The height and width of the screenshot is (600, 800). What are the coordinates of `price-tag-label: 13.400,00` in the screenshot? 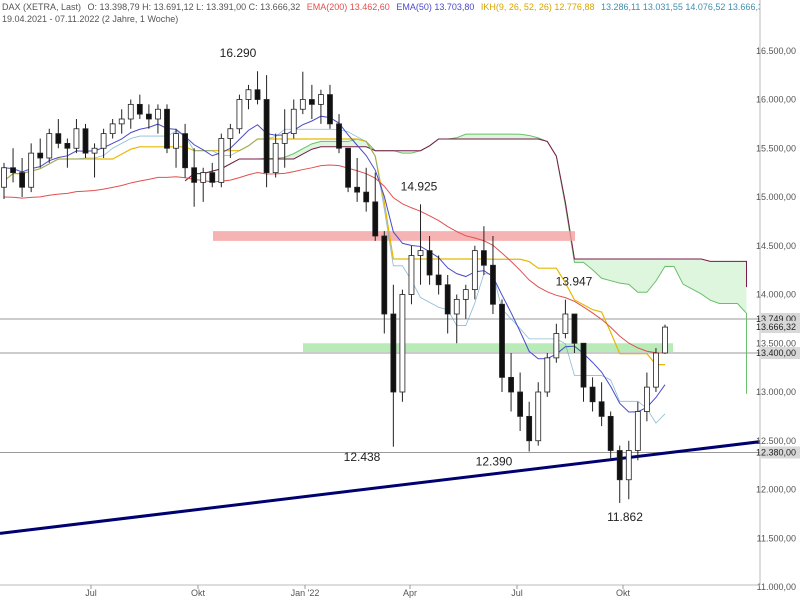 It's located at (776, 353).